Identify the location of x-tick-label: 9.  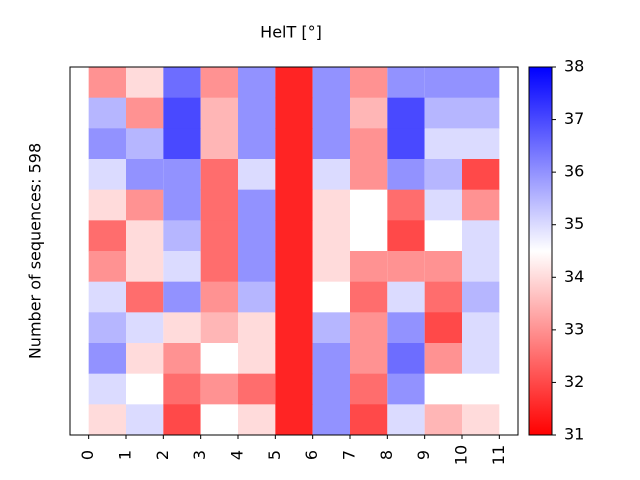
(423, 455).